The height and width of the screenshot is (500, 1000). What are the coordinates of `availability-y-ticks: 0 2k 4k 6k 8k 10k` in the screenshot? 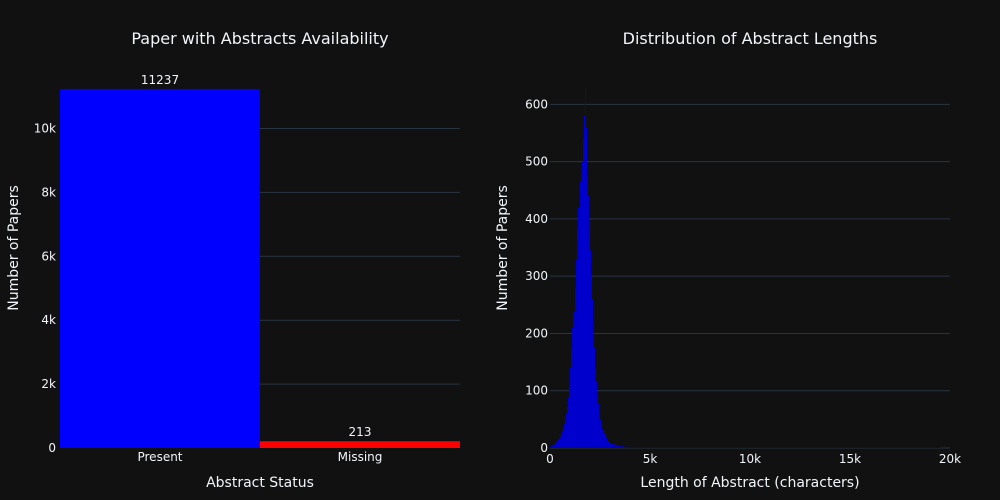 It's located at (45, 288).